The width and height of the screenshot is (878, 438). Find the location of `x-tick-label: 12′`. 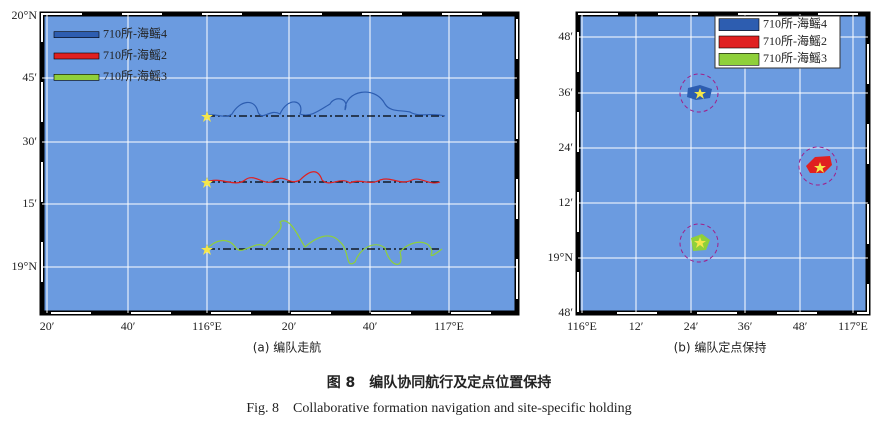

x-tick-label: 12′ is located at coordinates (636, 326).